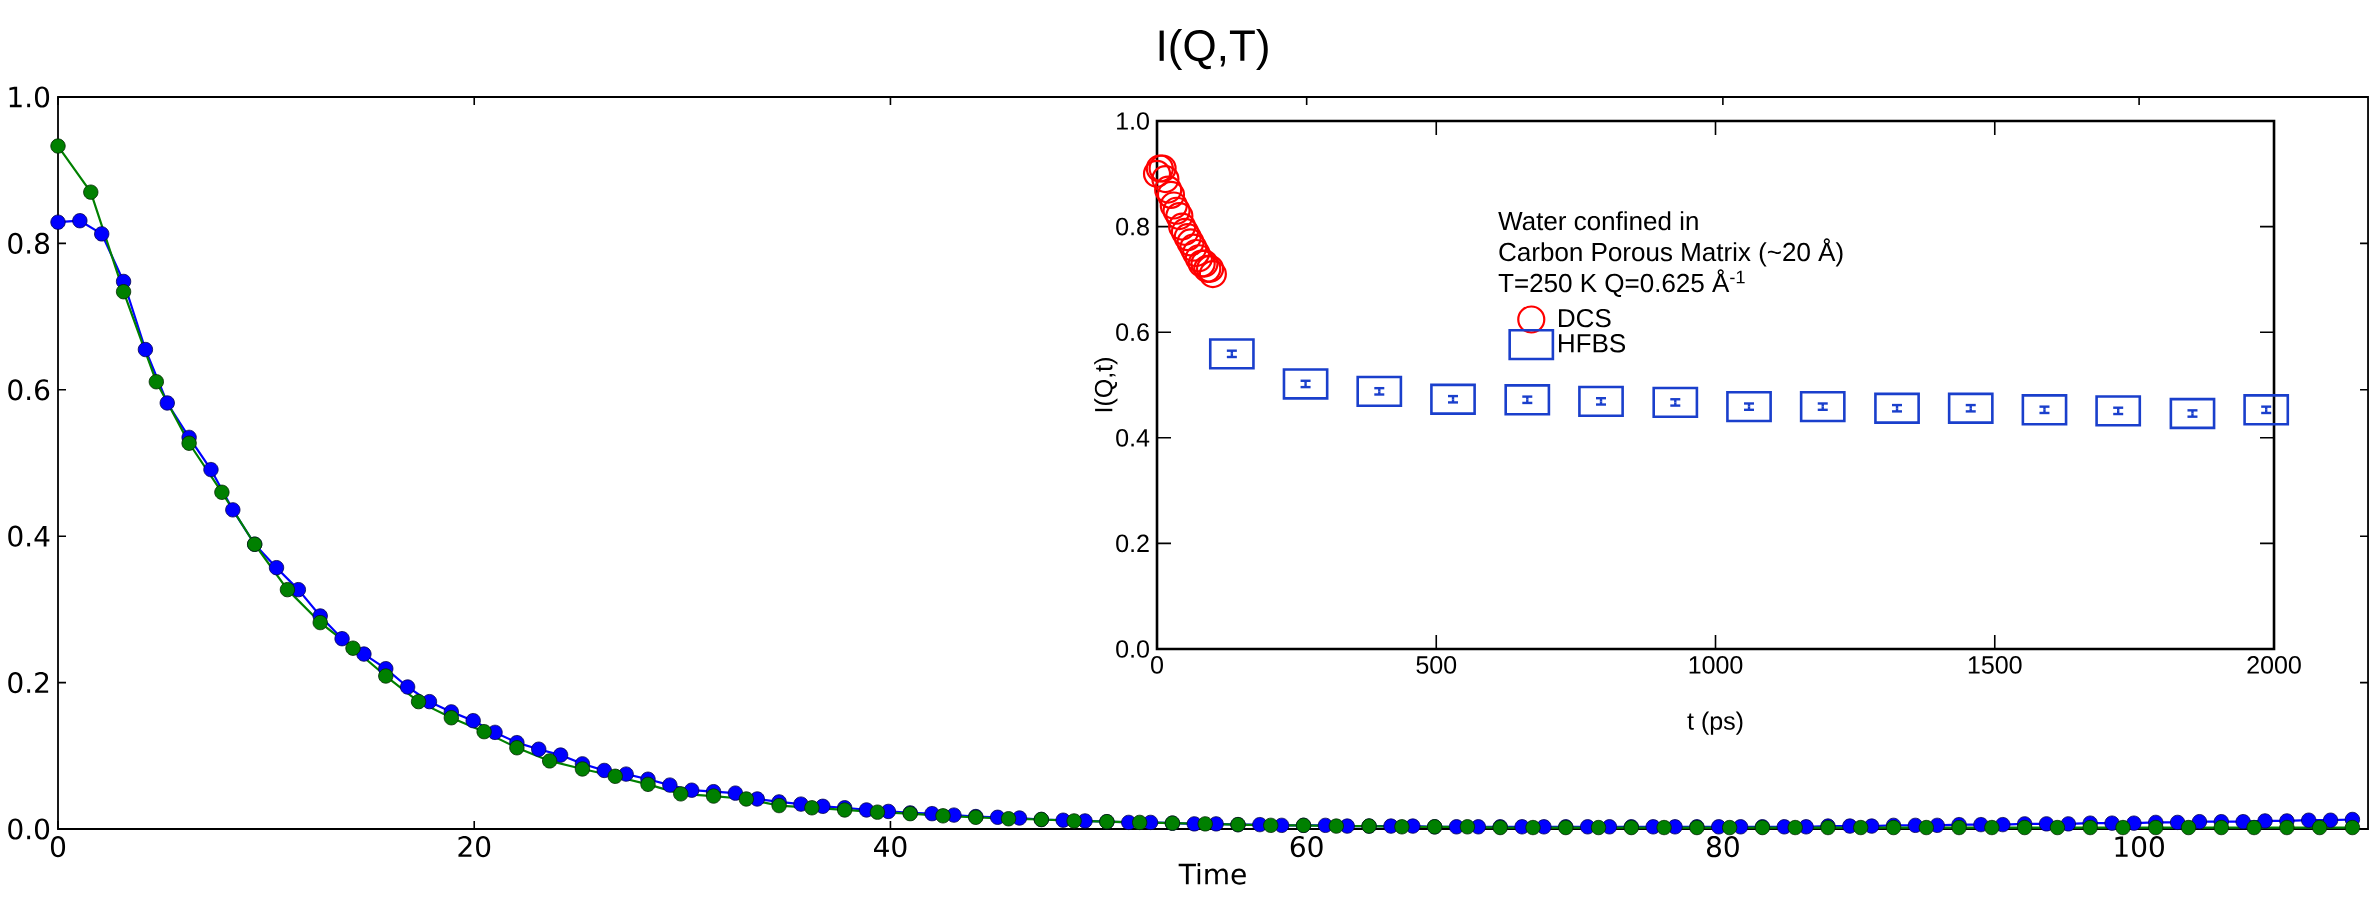  I want to click on x-tick-label: 60, so click(1306, 847).